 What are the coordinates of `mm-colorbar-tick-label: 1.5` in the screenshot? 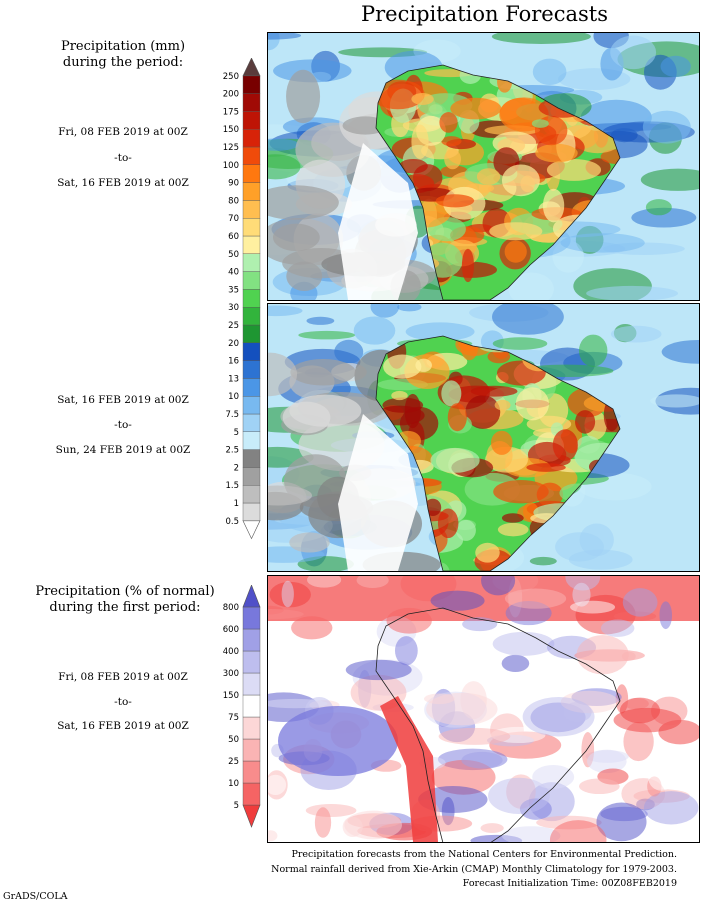 It's located at (232, 486).